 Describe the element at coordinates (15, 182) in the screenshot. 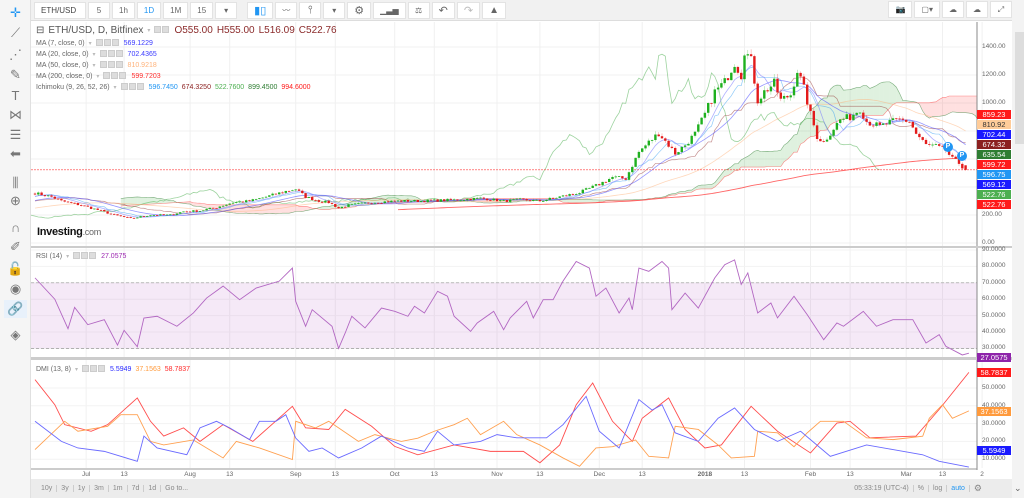

I see `measure-icon: ⫼` at that location.